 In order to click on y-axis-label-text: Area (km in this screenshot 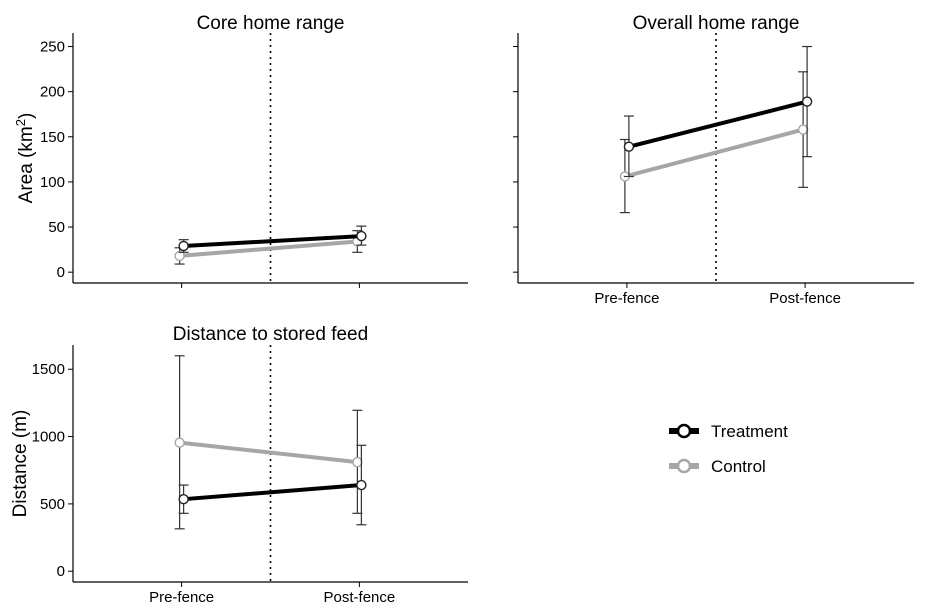, I will do `click(26, 164)`.